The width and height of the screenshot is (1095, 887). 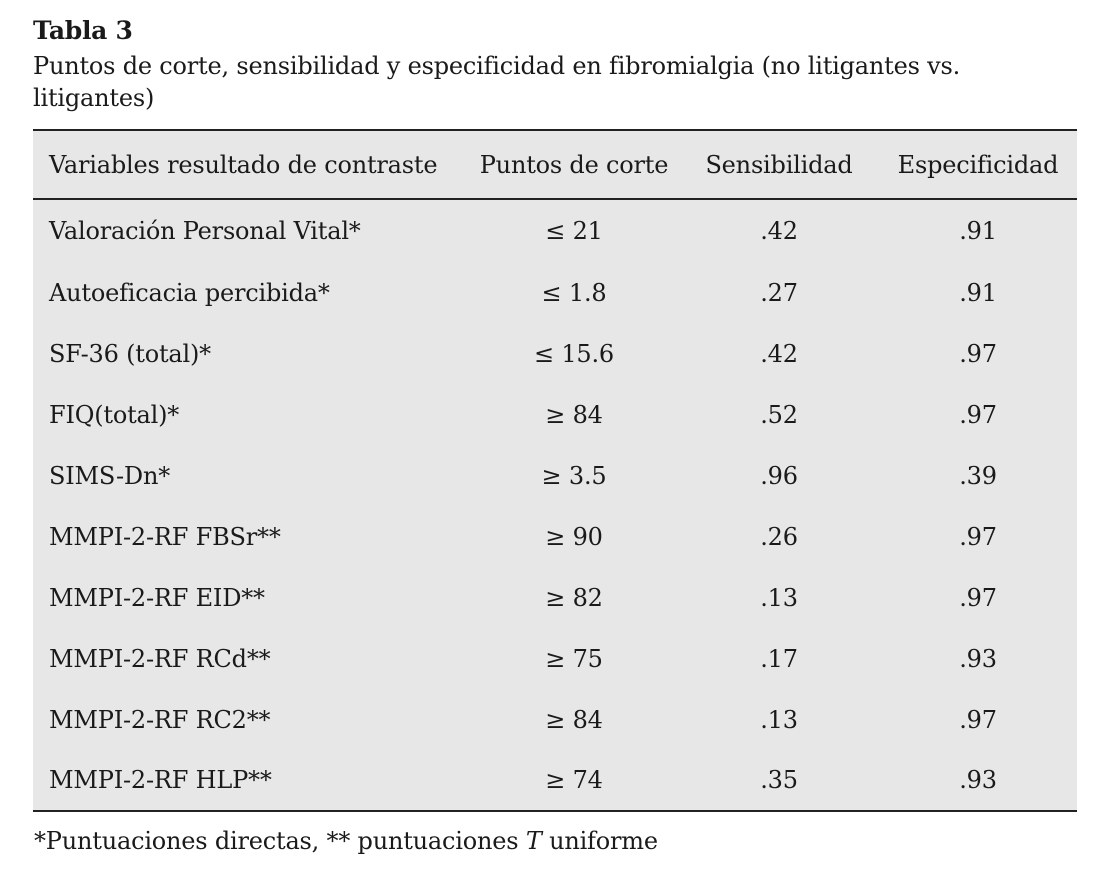 What do you see at coordinates (978, 475) in the screenshot?
I see `cell-specificity: .39` at bounding box center [978, 475].